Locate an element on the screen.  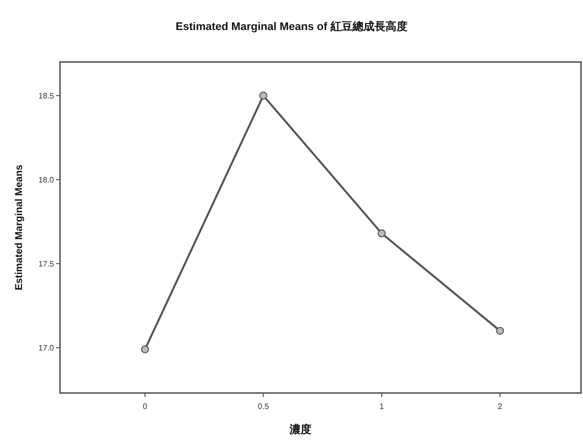
y-tick-label: 17.0 is located at coordinates (46, 348).